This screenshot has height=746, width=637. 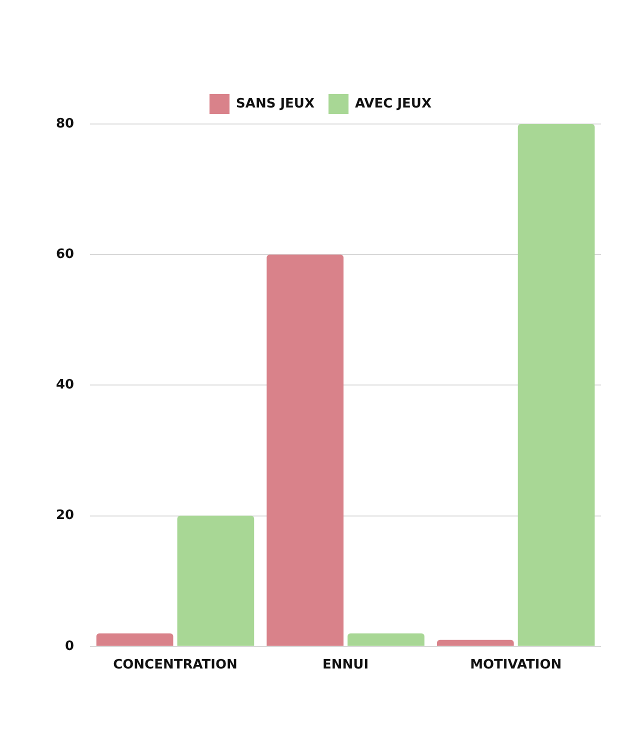 What do you see at coordinates (393, 104) in the screenshot?
I see `legend-label: AVEC JEUX` at bounding box center [393, 104].